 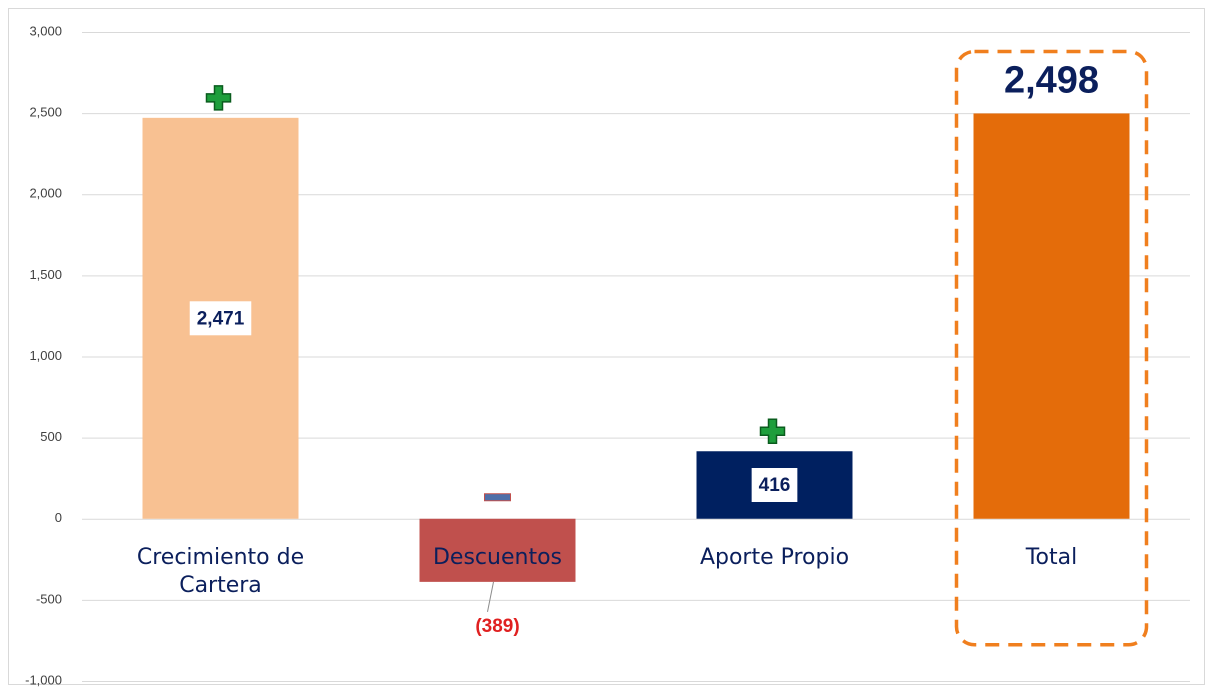 What do you see at coordinates (51, 436) in the screenshot?
I see `y-tick-label: 500` at bounding box center [51, 436].